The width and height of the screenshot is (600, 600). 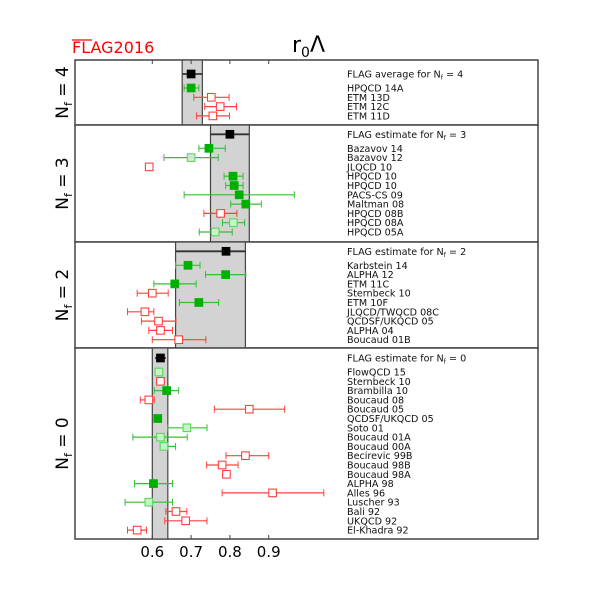 I want to click on panel-label-tail: = 3, so click(x=63, y=175).